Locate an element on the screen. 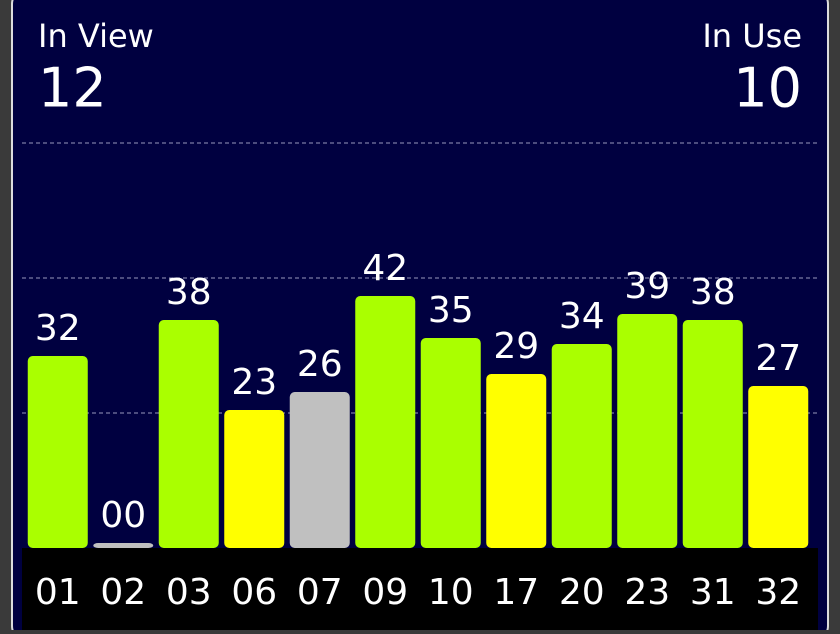 This screenshot has height=634, width=840. in-view-label: In View is located at coordinates (96, 36).